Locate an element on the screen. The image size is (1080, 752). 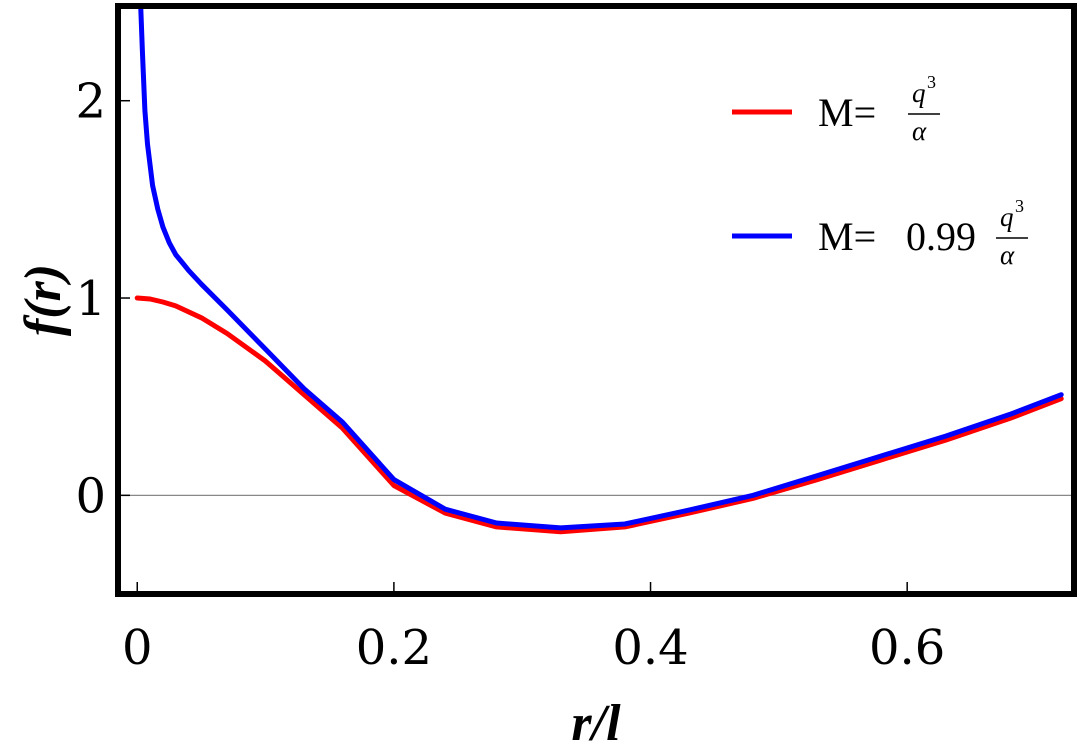
x-tick-label: 0 is located at coordinates (137, 648).